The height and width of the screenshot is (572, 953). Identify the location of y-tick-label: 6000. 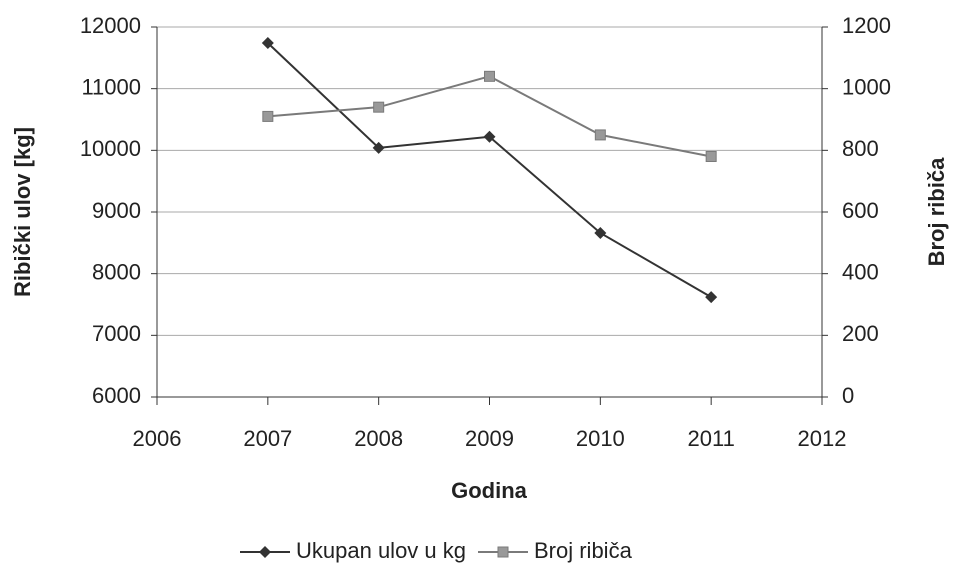
(116, 395).